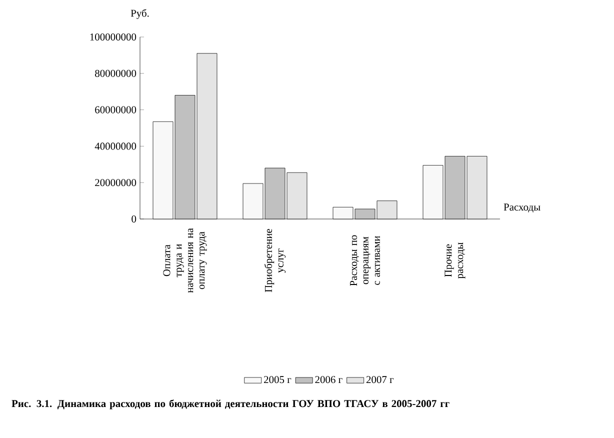  What do you see at coordinates (522, 208) in the screenshot?
I see `x-axis-title: Расходы` at bounding box center [522, 208].